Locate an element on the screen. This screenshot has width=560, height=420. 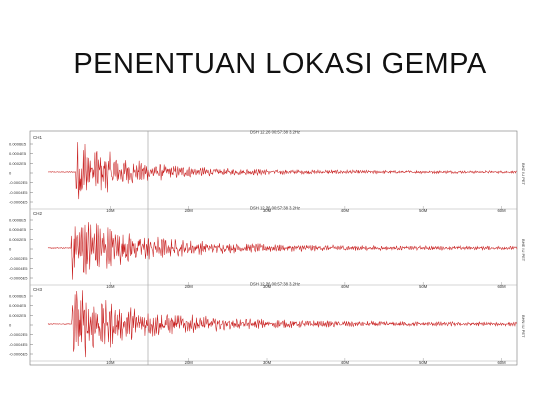
station-channel-label: BHN IU PET is located at coordinates (523, 326).